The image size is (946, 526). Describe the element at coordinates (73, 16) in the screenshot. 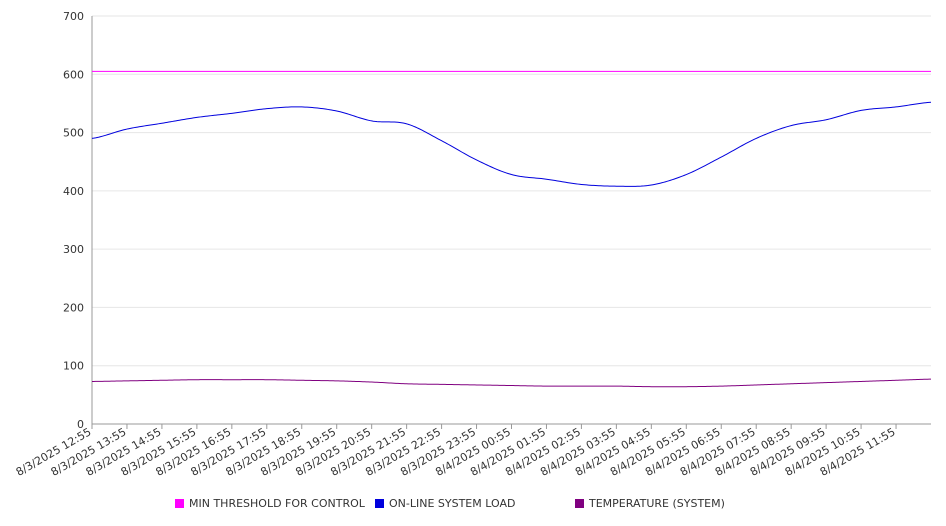

I see `y-tick-label: 700` at that location.